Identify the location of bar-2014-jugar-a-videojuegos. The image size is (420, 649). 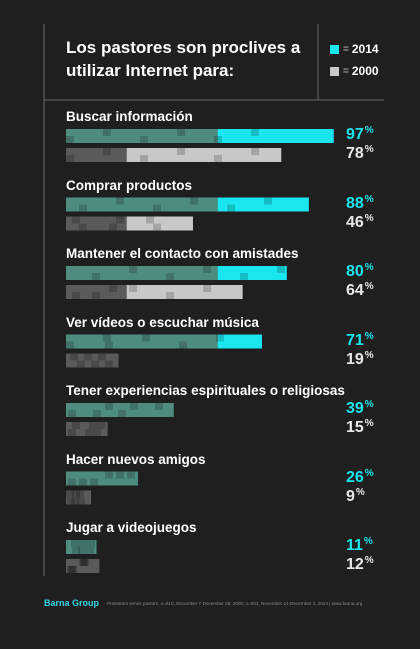
(81, 547).